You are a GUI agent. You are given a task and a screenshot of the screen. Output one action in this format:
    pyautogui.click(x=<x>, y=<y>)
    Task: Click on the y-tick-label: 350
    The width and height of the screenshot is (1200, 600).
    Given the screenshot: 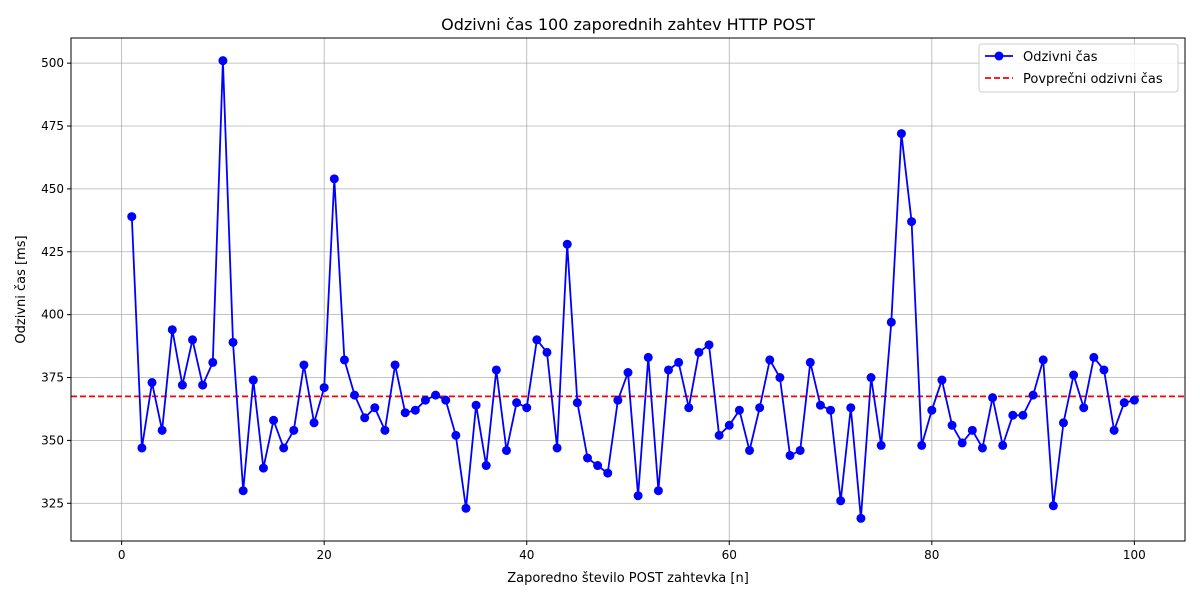 What is the action you would take?
    pyautogui.click(x=52, y=440)
    